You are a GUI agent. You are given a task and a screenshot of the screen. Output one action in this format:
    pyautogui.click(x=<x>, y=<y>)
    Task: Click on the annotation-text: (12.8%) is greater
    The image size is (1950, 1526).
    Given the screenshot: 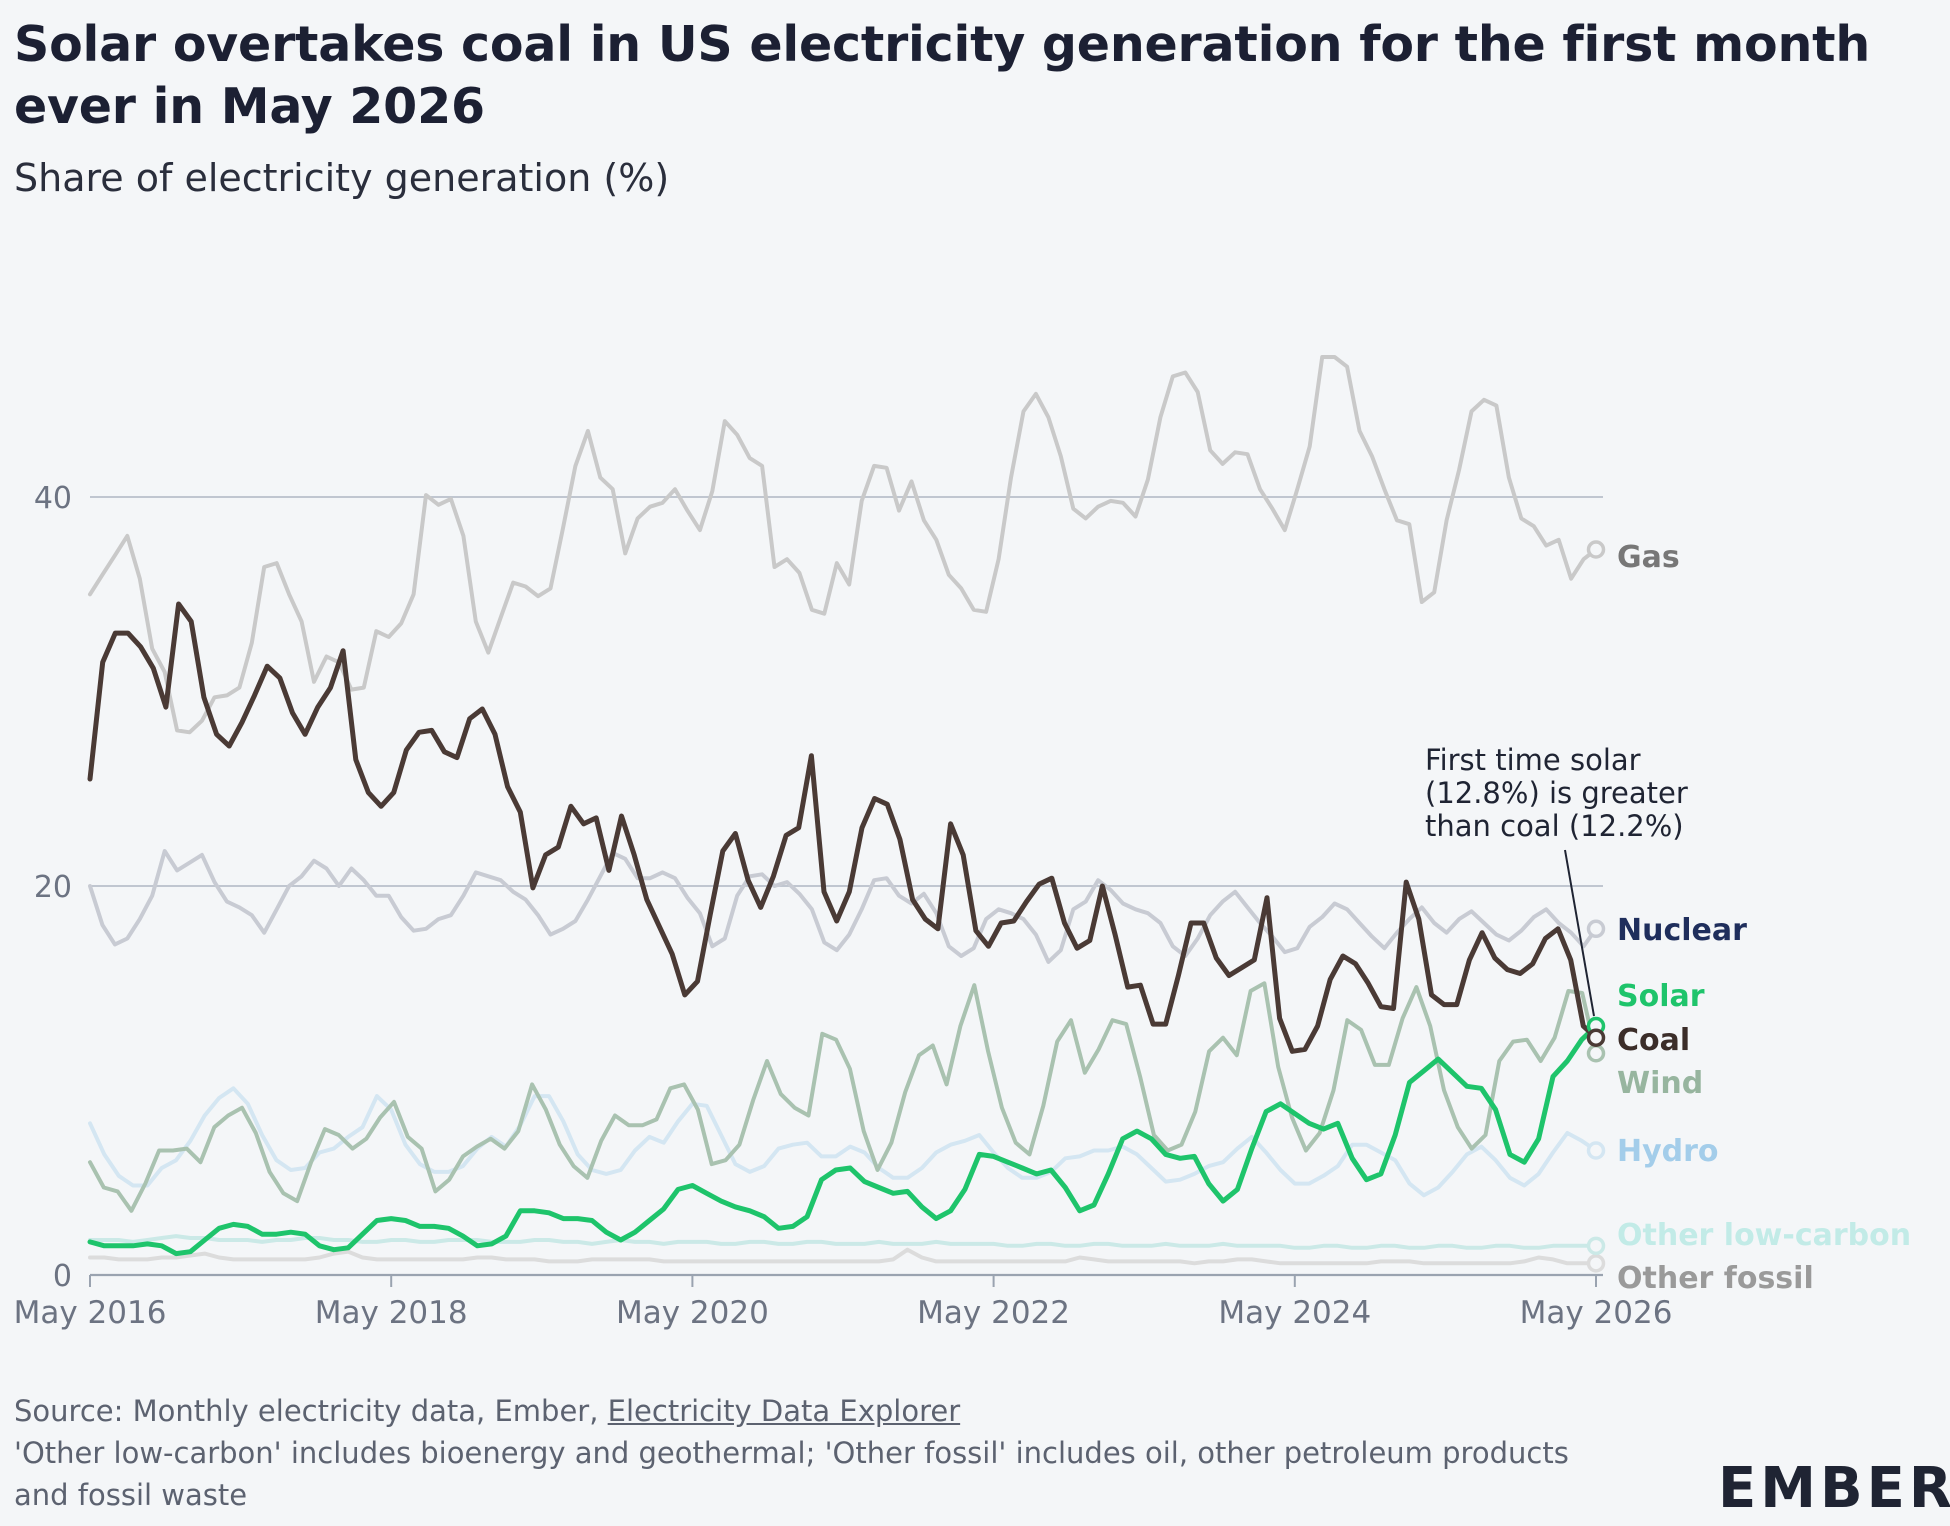 What is the action you would take?
    pyautogui.click(x=1556, y=793)
    